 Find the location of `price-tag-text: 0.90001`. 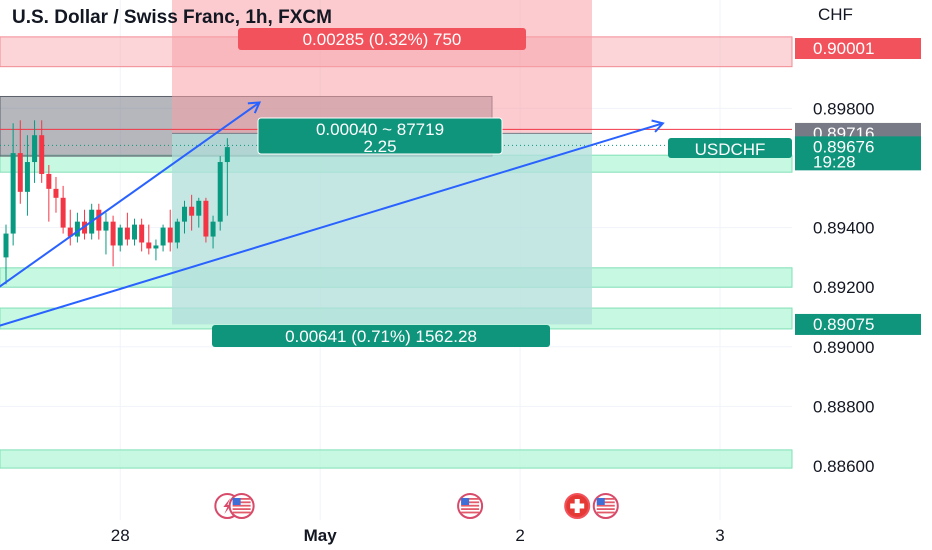

price-tag-text: 0.90001 is located at coordinates (843, 48).